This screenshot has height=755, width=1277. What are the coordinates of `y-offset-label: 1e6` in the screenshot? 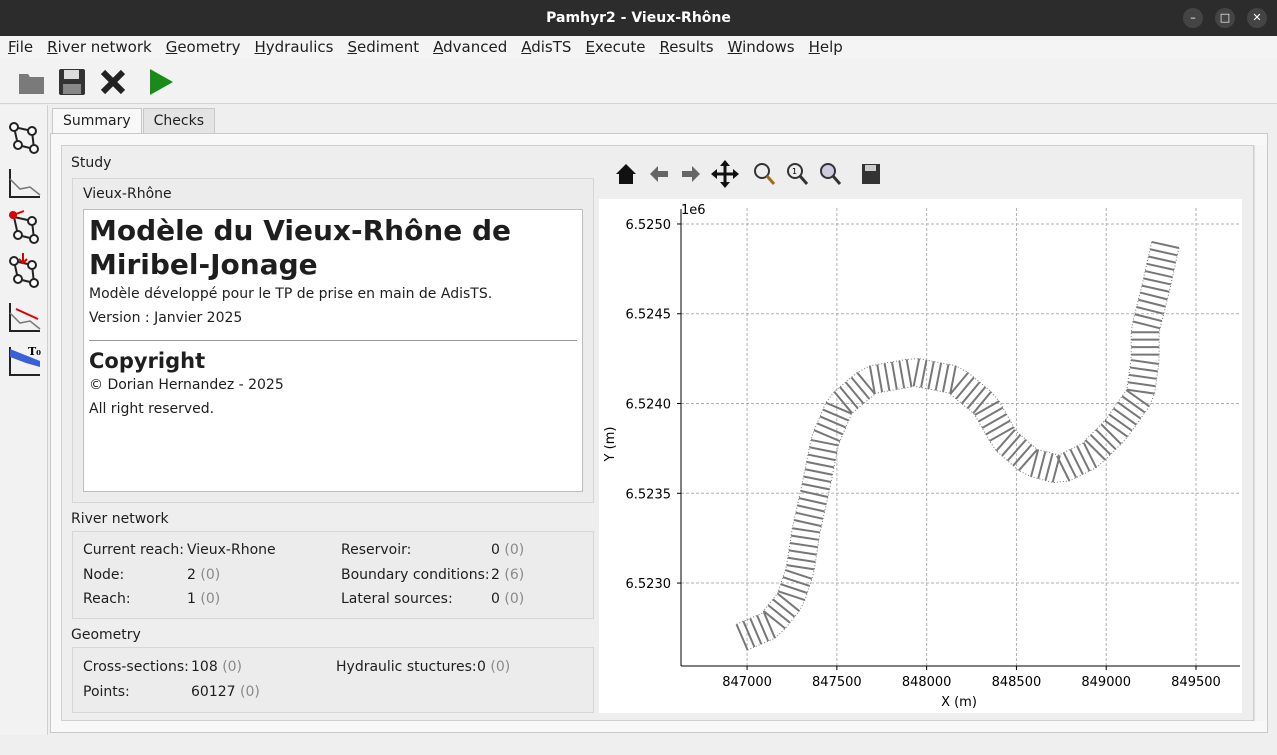 It's located at (693, 210).